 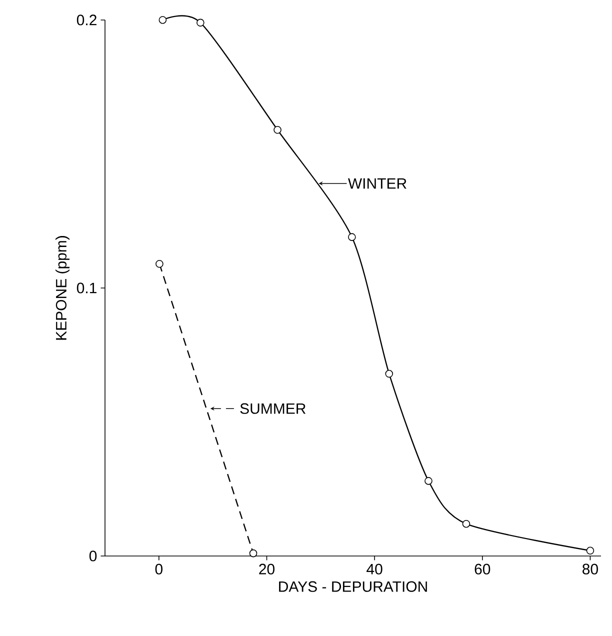 I want to click on x-axis-title: DAYS - DEPURATION, so click(x=353, y=586).